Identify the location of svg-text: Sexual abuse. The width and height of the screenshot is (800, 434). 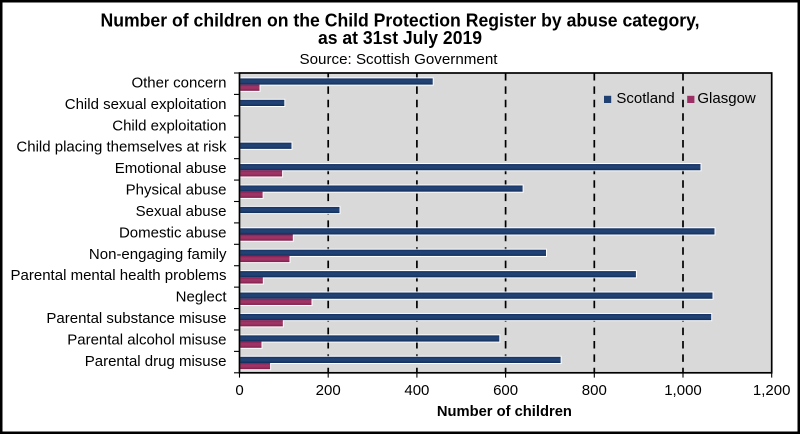
(181, 211).